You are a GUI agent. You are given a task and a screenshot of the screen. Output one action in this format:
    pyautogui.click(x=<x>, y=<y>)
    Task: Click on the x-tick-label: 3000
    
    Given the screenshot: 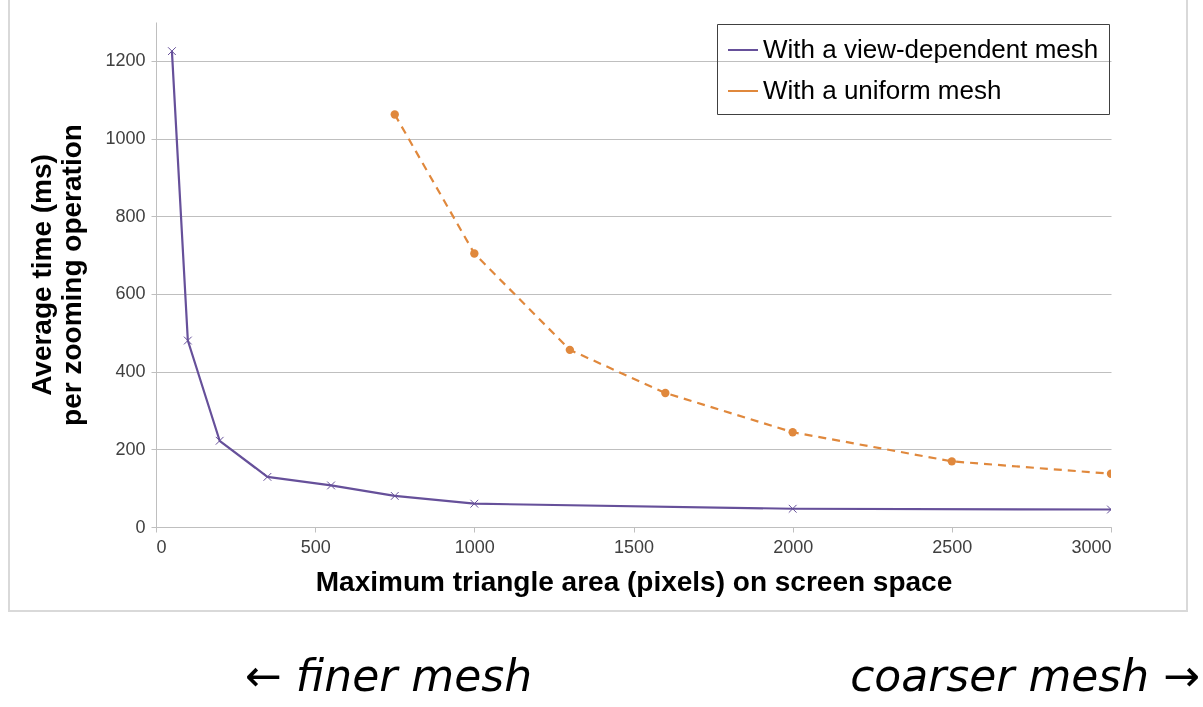 What is the action you would take?
    pyautogui.click(x=1091, y=546)
    